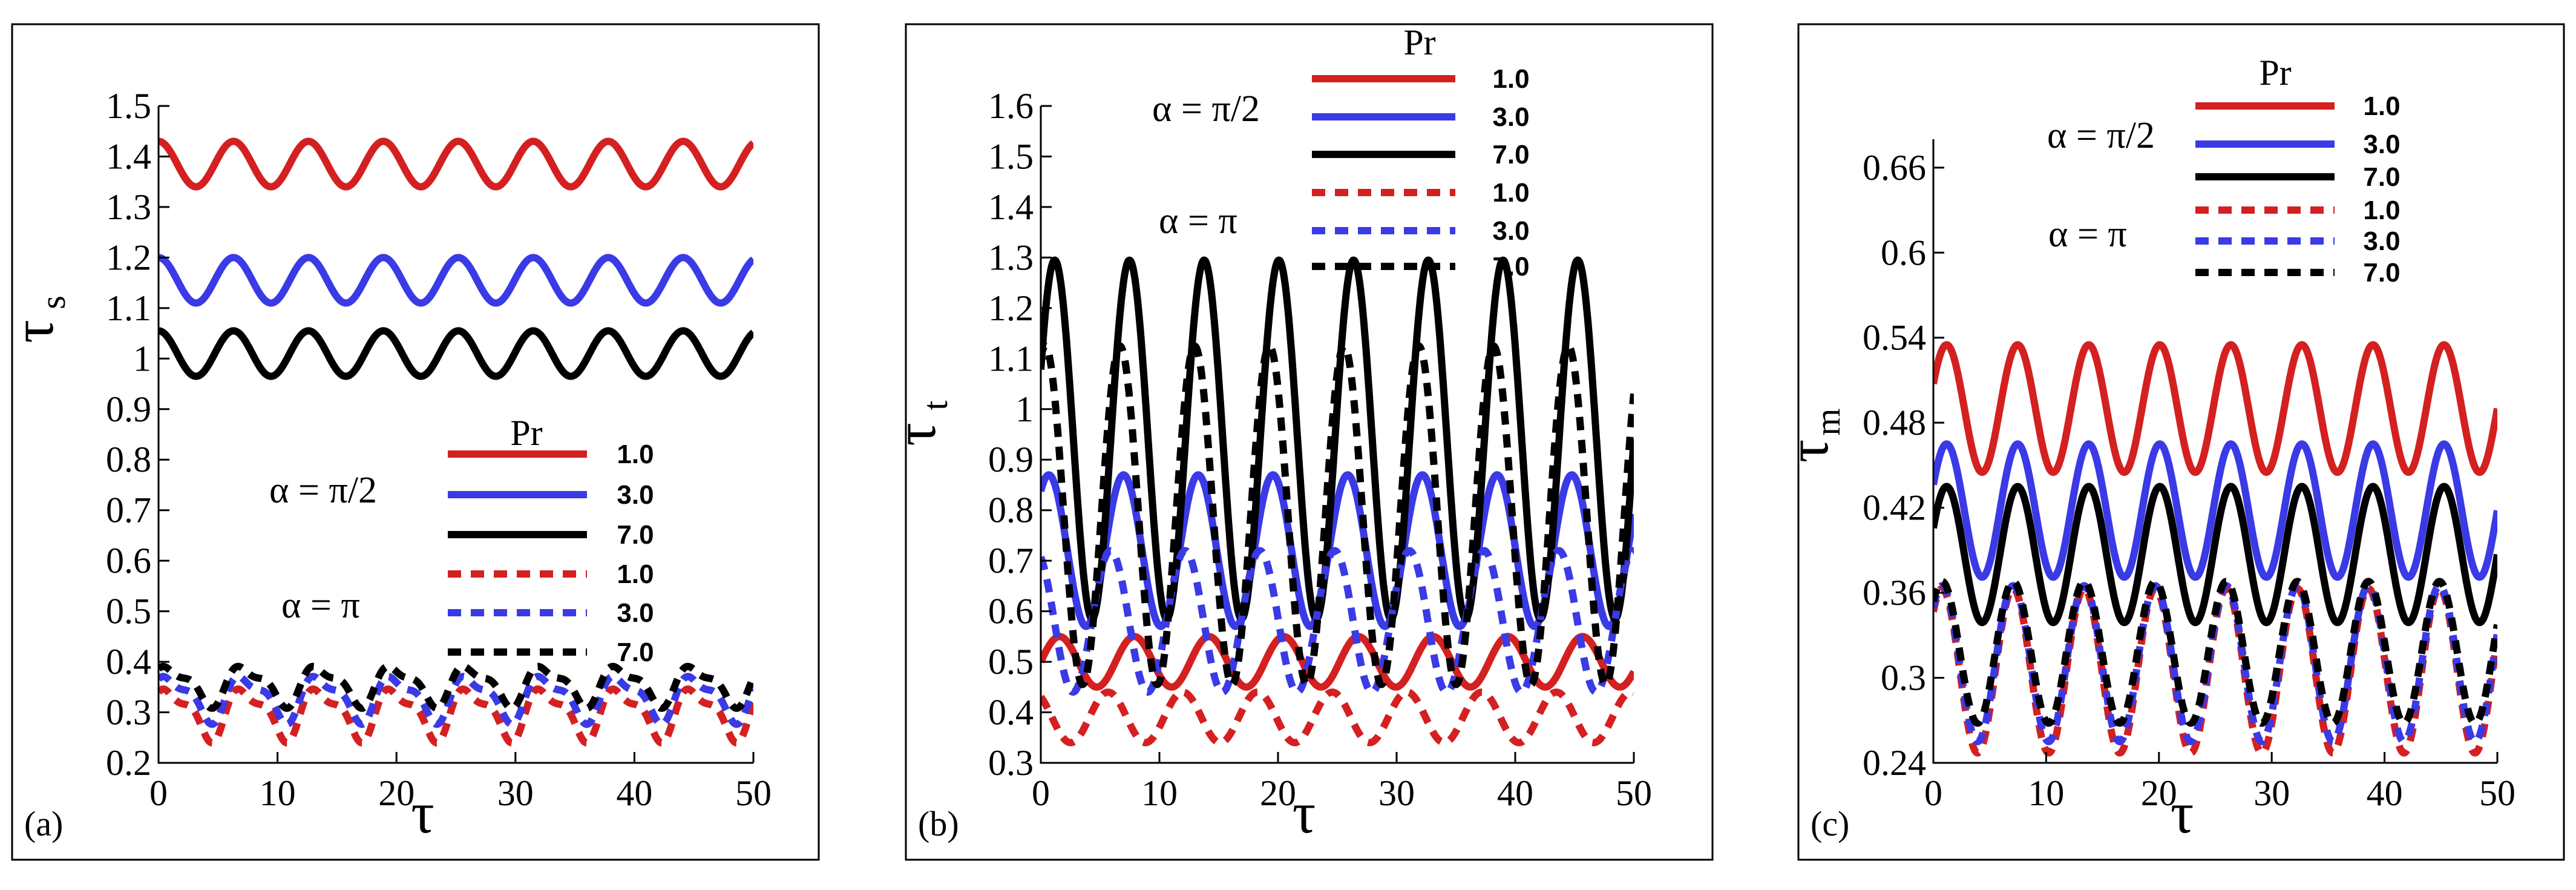 The height and width of the screenshot is (890, 2576). Describe the element at coordinates (1011, 106) in the screenshot. I see `y-tick-label: 1.6` at that location.